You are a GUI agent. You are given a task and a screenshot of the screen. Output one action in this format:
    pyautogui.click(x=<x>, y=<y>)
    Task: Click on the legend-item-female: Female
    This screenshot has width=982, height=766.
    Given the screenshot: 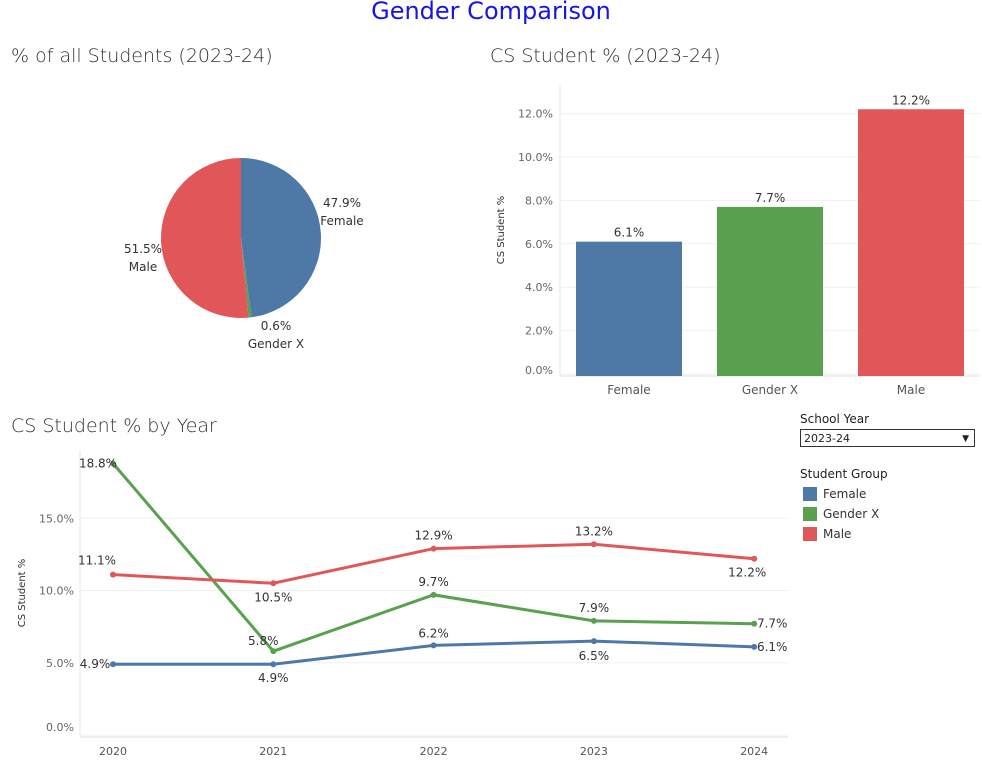 What is the action you would take?
    pyautogui.click(x=834, y=494)
    